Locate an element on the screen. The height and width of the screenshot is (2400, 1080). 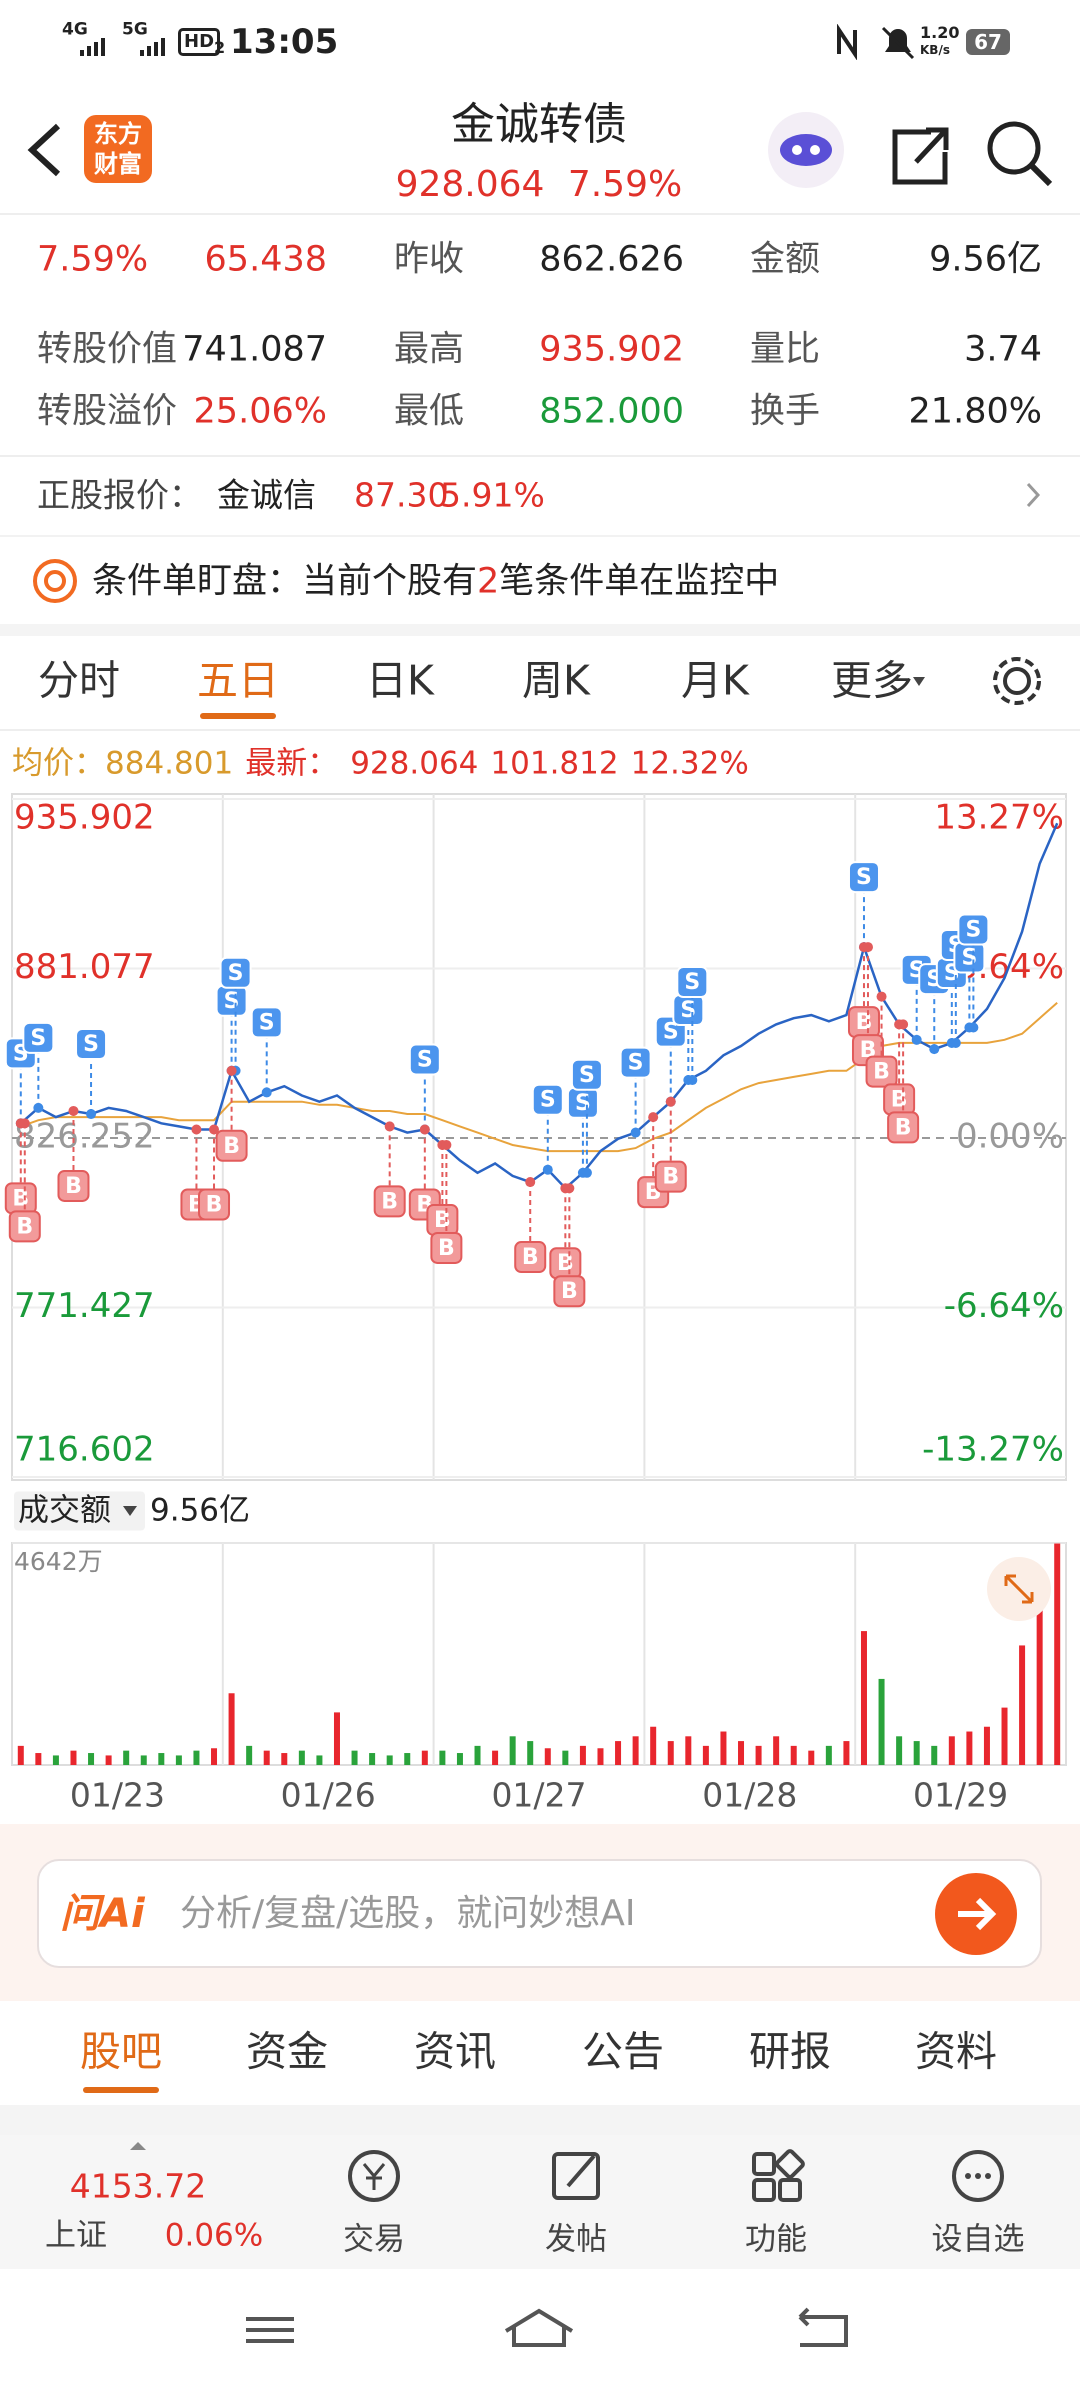
quote-cell: 量比 is located at coordinates (785, 349).